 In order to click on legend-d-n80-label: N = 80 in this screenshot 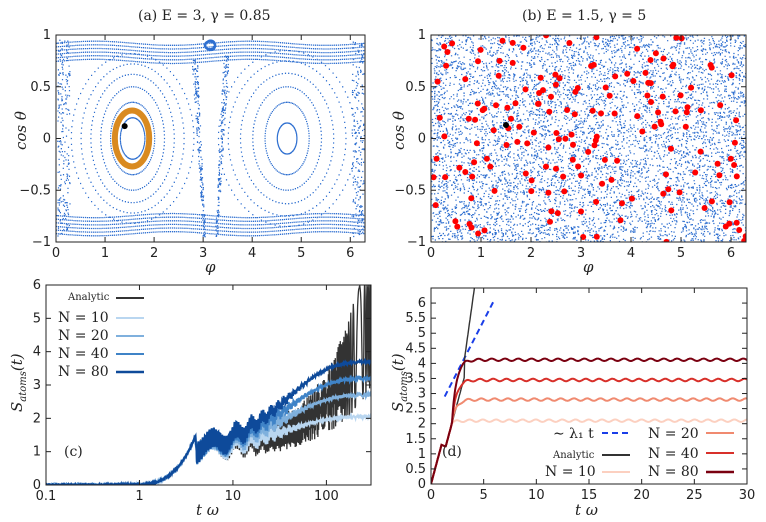, I will do `click(673, 472)`.